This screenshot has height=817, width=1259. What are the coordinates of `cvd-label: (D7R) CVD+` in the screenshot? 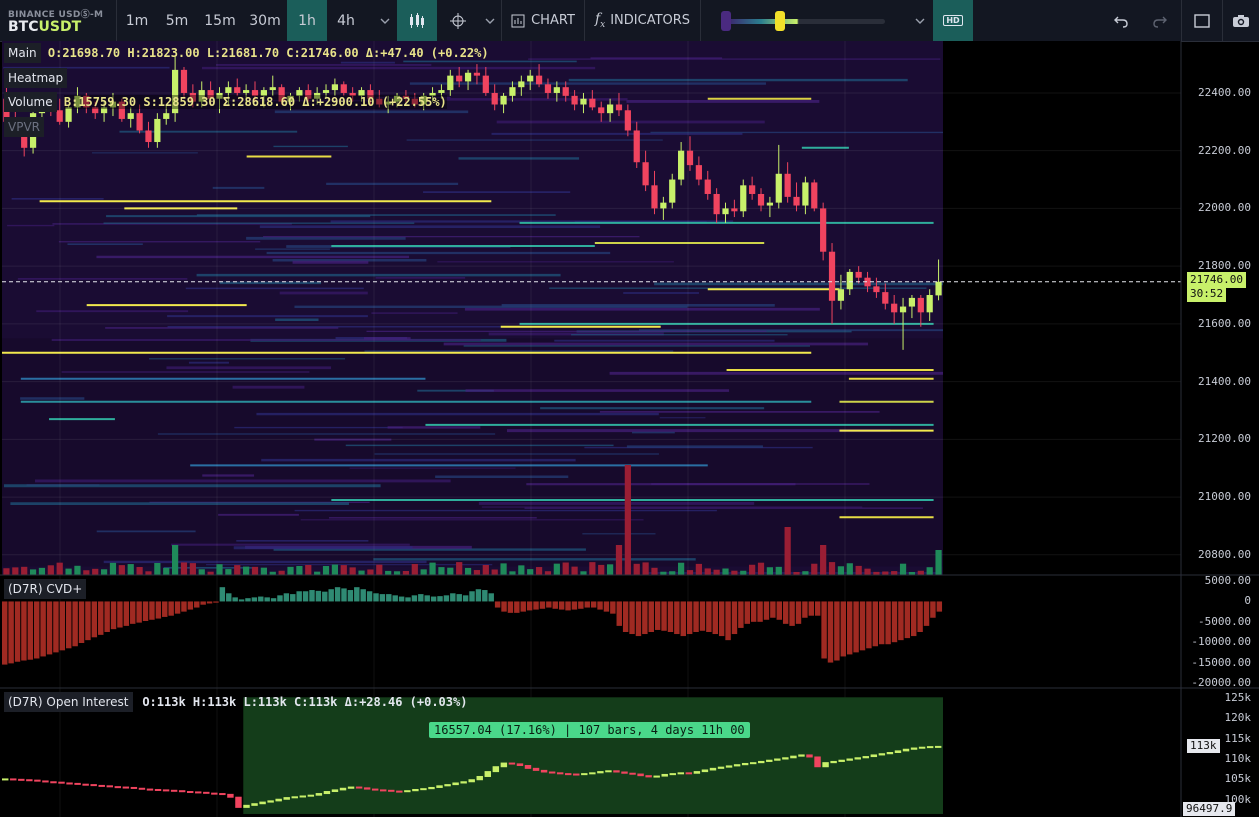 It's located at (45, 589).